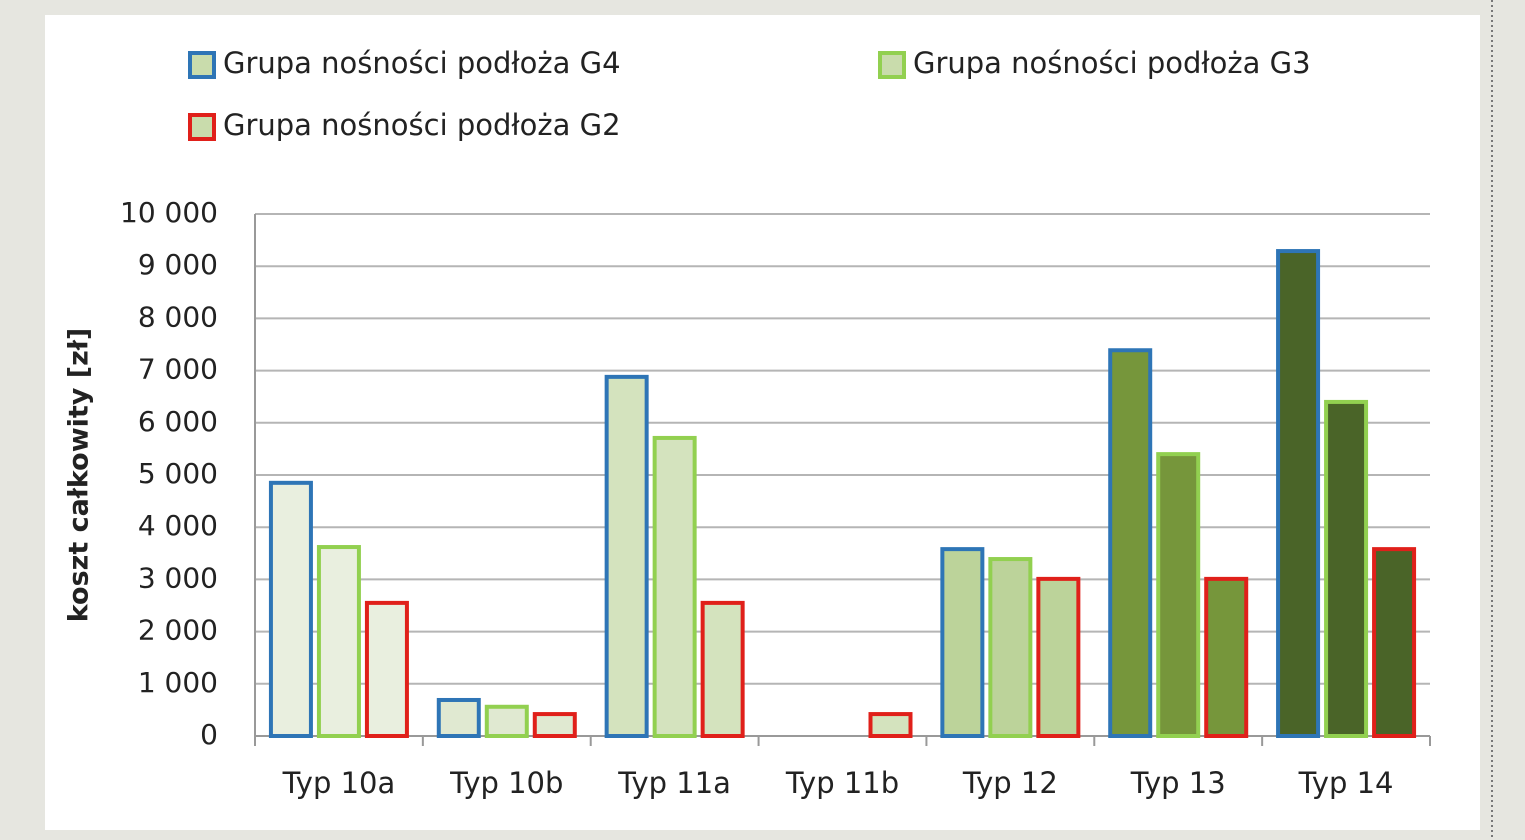  I want to click on y-tick-label: 4 000, so click(178, 525).